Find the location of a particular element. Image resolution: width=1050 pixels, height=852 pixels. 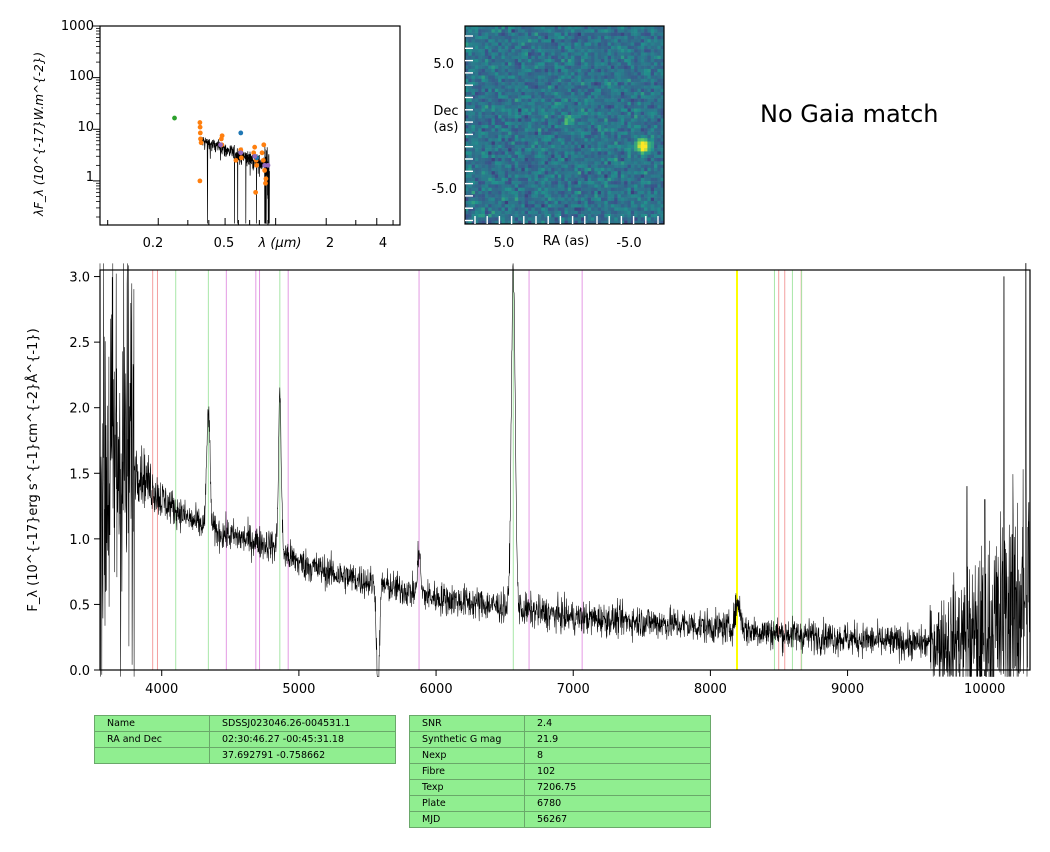

cutout-ylabel-line1: Dec is located at coordinates (445, 111).